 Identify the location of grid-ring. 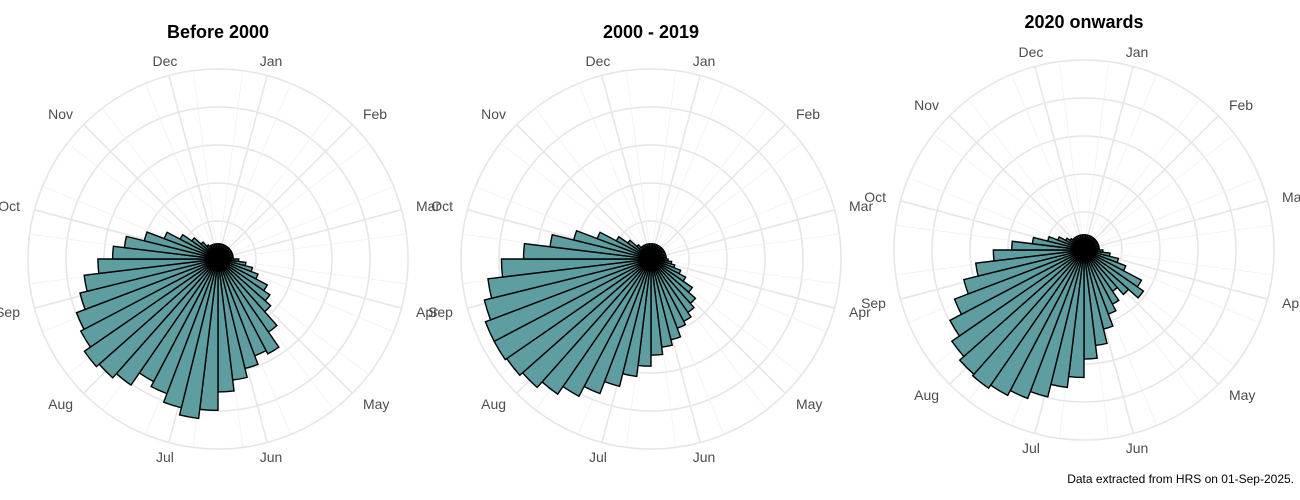
(1084, 250).